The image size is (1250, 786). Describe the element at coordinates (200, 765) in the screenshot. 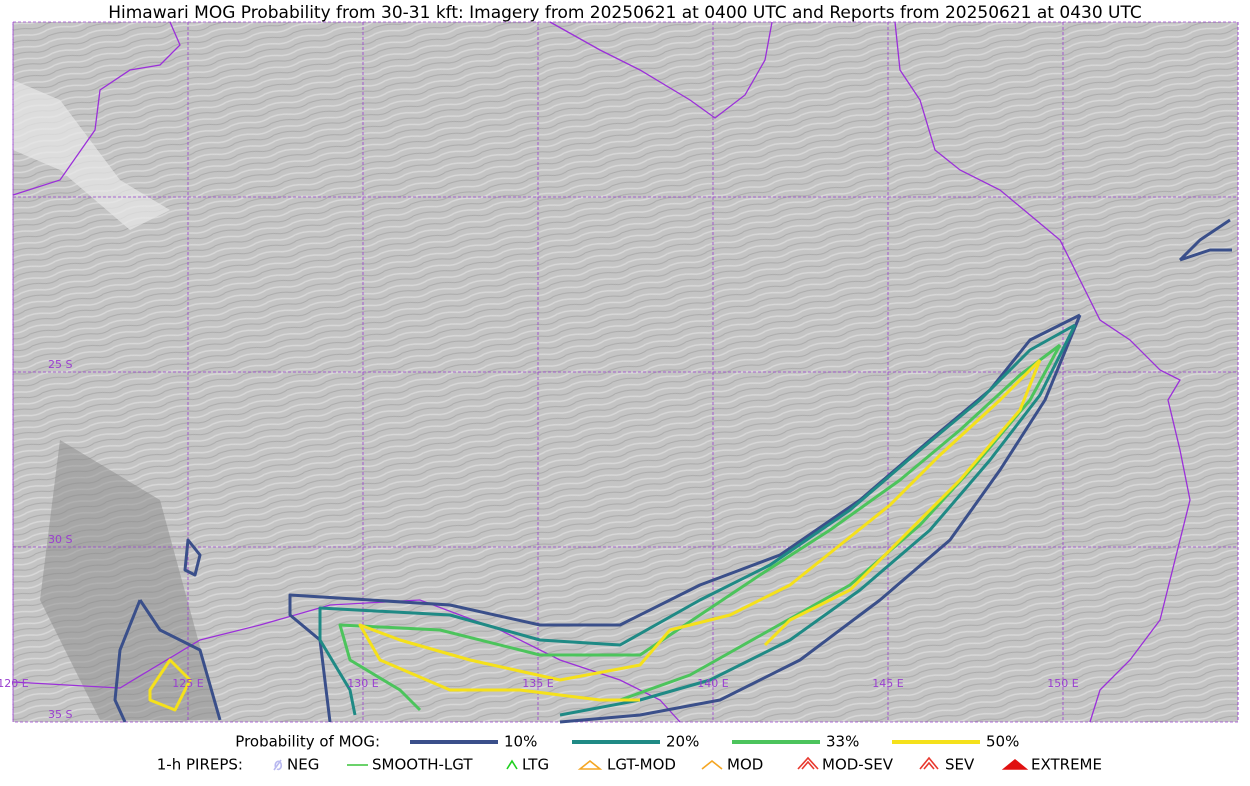

I see `legend-title: 1-h PIREPS:` at that location.